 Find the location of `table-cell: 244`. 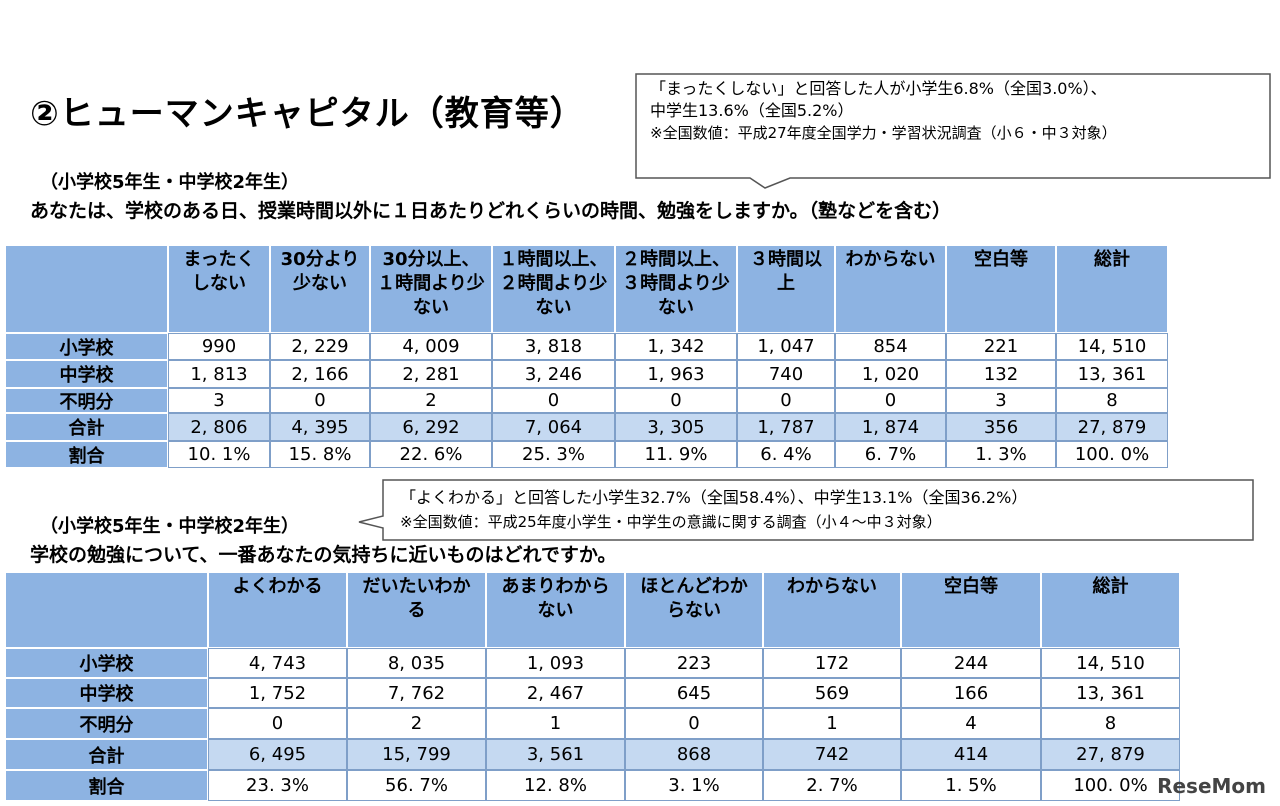

table-cell: 244 is located at coordinates (971, 663).